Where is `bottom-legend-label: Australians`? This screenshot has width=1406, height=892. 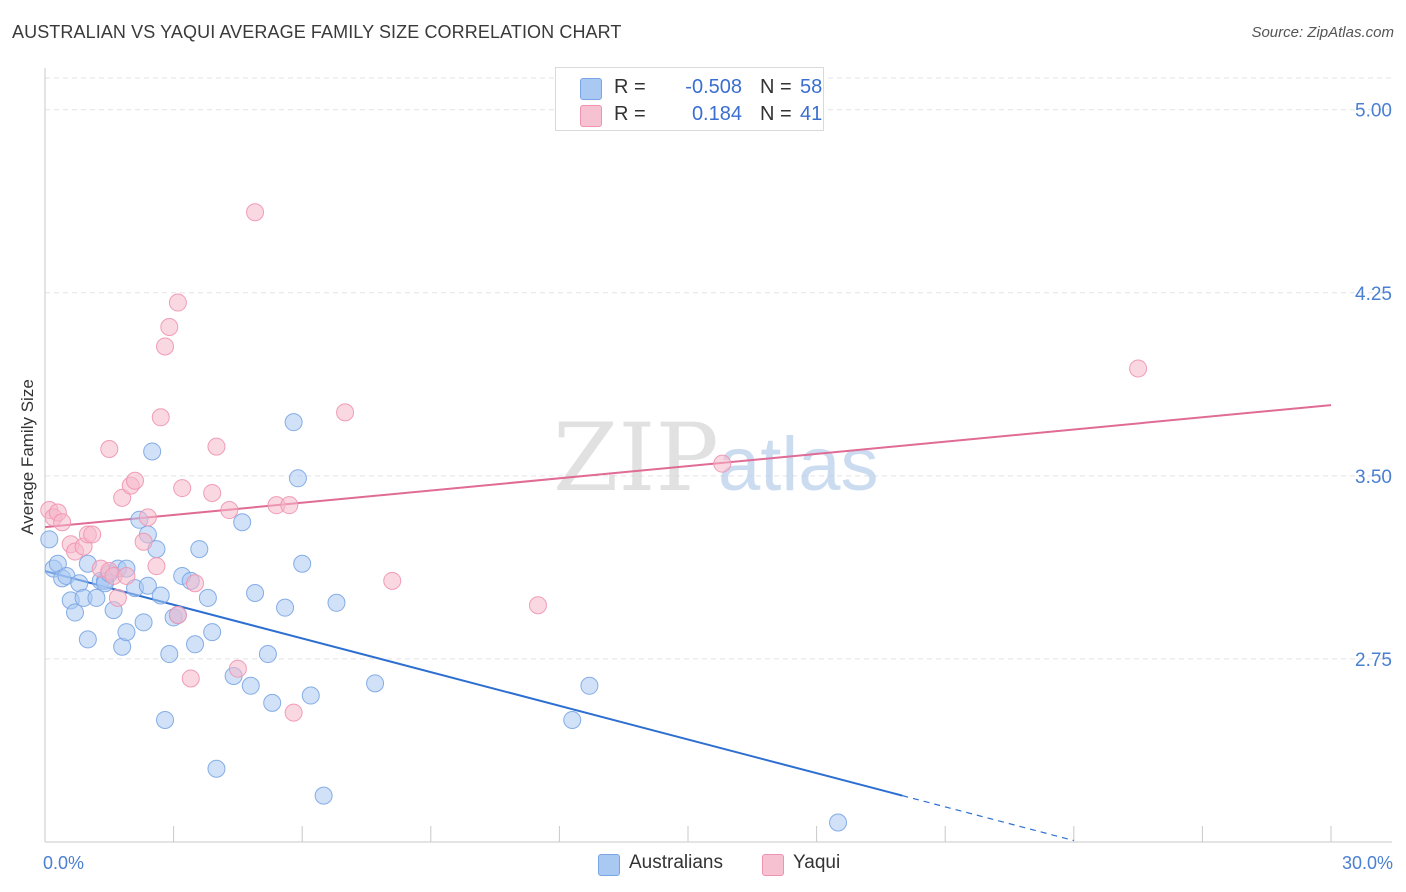
bottom-legend-label: Australians is located at coordinates (676, 862).